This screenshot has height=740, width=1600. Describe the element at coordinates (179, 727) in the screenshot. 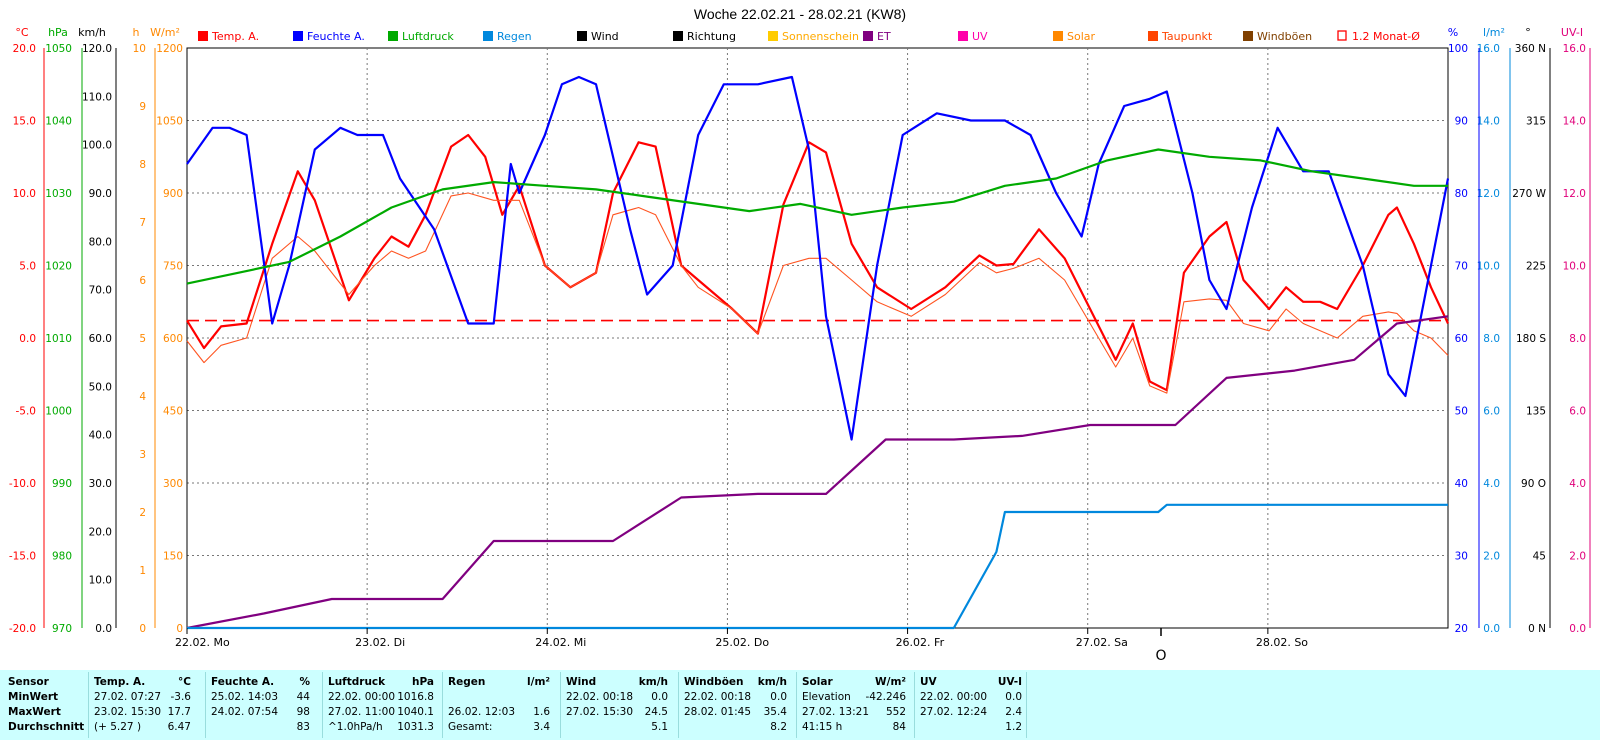

I see `stats-cell-value: 6.47` at that location.